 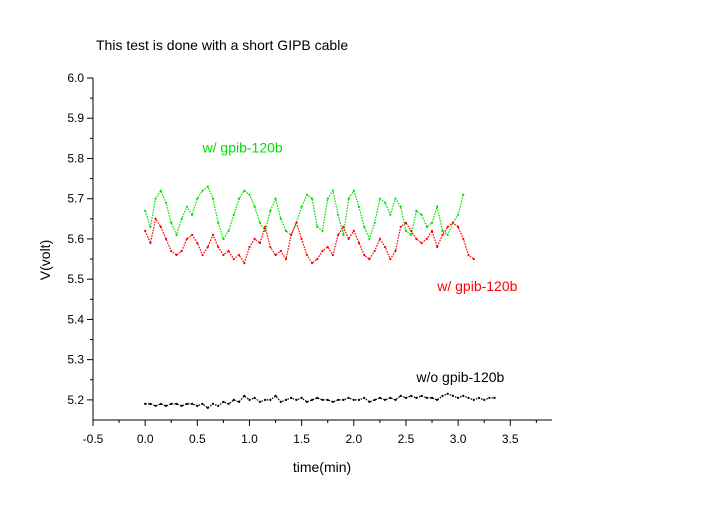 What do you see at coordinates (75, 78) in the screenshot?
I see `y-tick-label: 6.0` at bounding box center [75, 78].